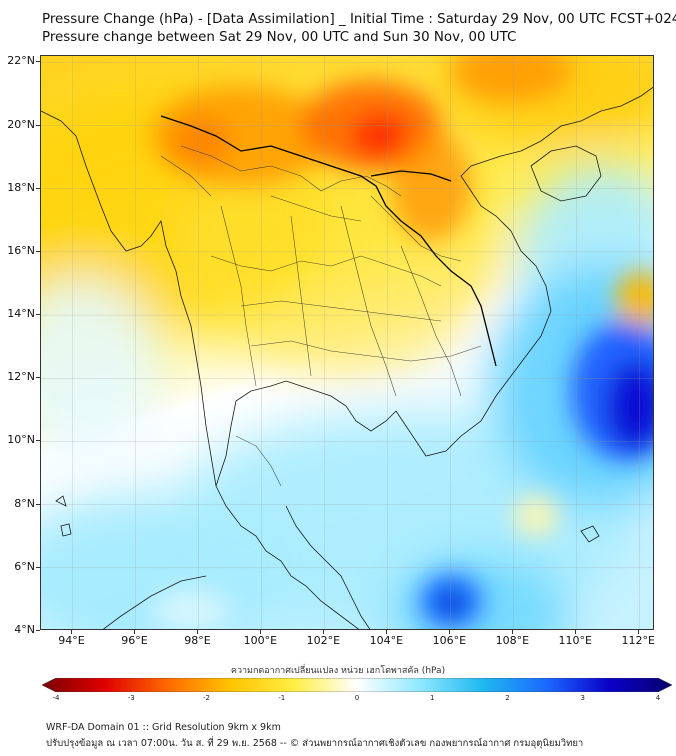 The width and height of the screenshot is (676, 756). Describe the element at coordinates (71, 640) in the screenshot. I see `x-tick-label: 94°E` at that location.